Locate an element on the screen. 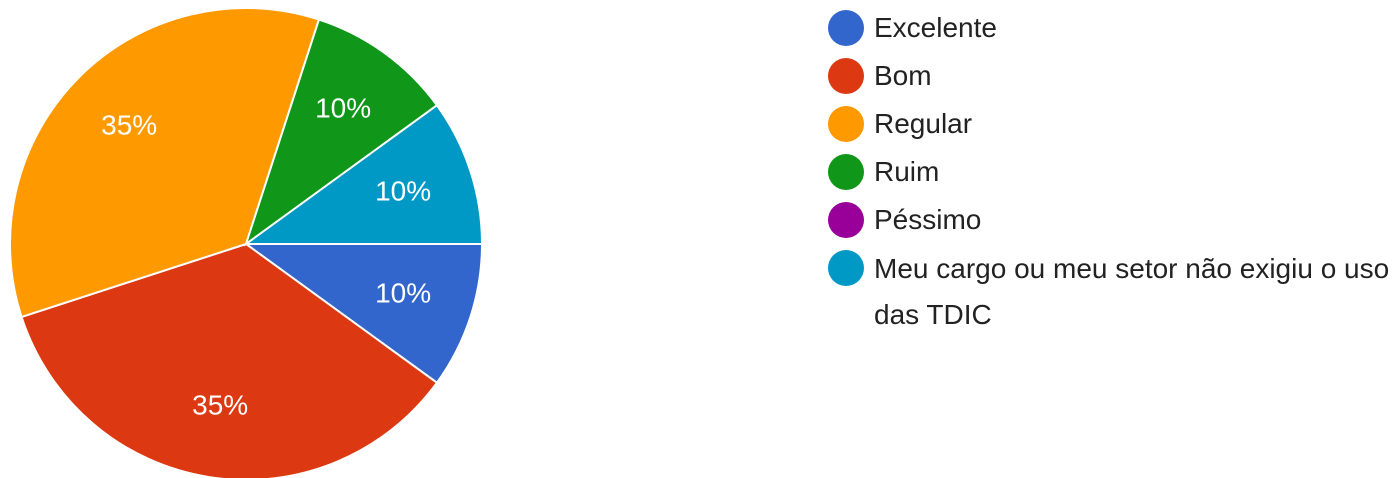  legend-item-pessimo: Péssimo is located at coordinates (1109, 220).